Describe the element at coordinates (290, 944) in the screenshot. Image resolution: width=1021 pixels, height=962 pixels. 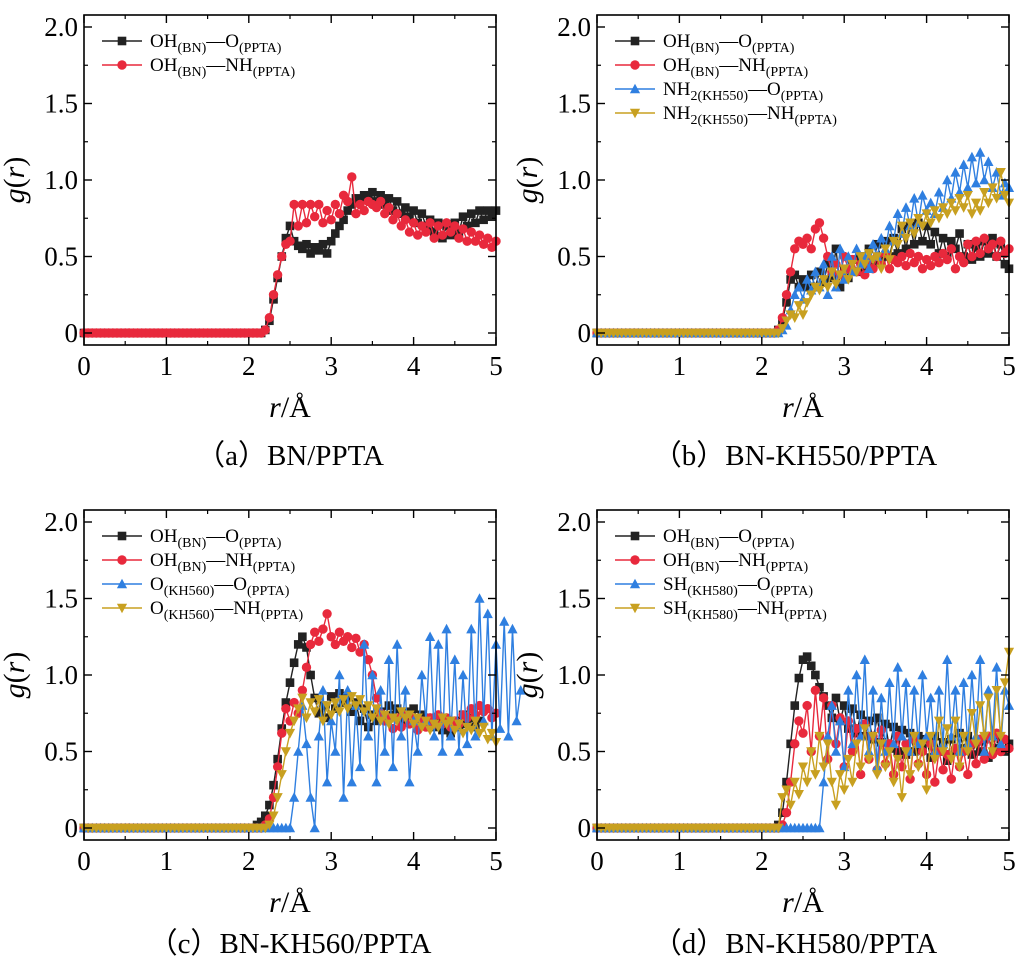
I see `panel-caption: （c）BN-KH560/PPTA` at that location.